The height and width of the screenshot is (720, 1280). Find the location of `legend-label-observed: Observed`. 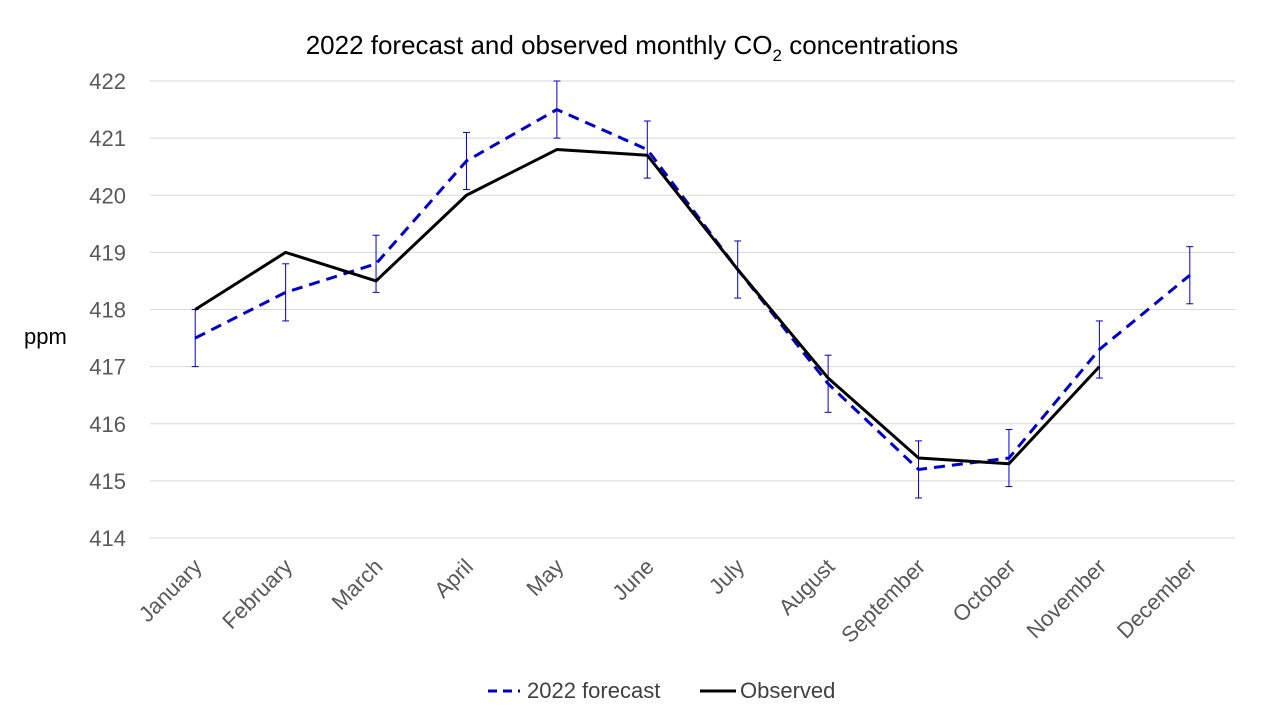

legend-label-observed: Observed is located at coordinates (787, 690).